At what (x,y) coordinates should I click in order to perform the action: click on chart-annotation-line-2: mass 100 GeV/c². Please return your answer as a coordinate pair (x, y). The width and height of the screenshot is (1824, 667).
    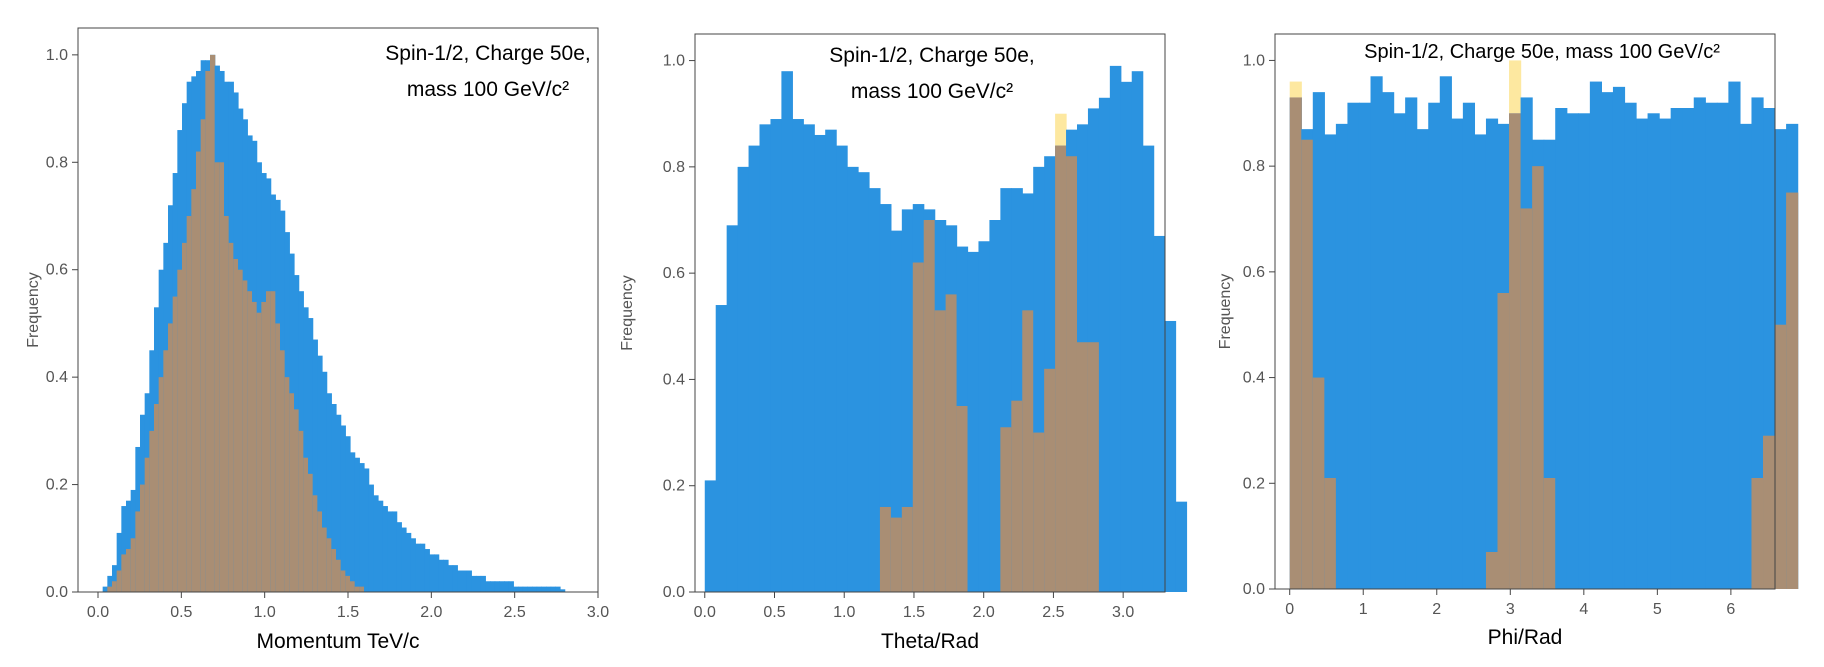
    Looking at the image, I should click on (932, 91).